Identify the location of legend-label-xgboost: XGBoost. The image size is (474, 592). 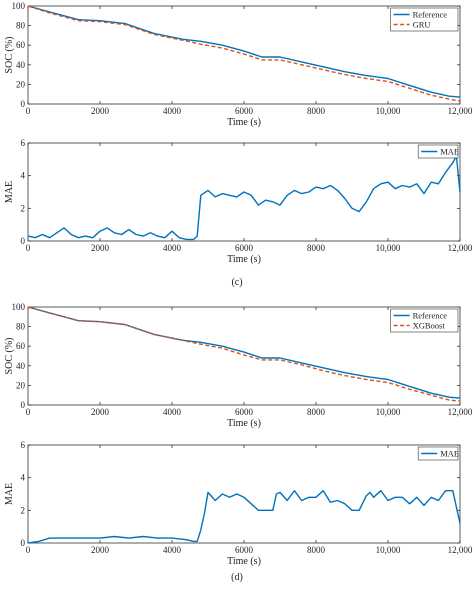
(429, 326).